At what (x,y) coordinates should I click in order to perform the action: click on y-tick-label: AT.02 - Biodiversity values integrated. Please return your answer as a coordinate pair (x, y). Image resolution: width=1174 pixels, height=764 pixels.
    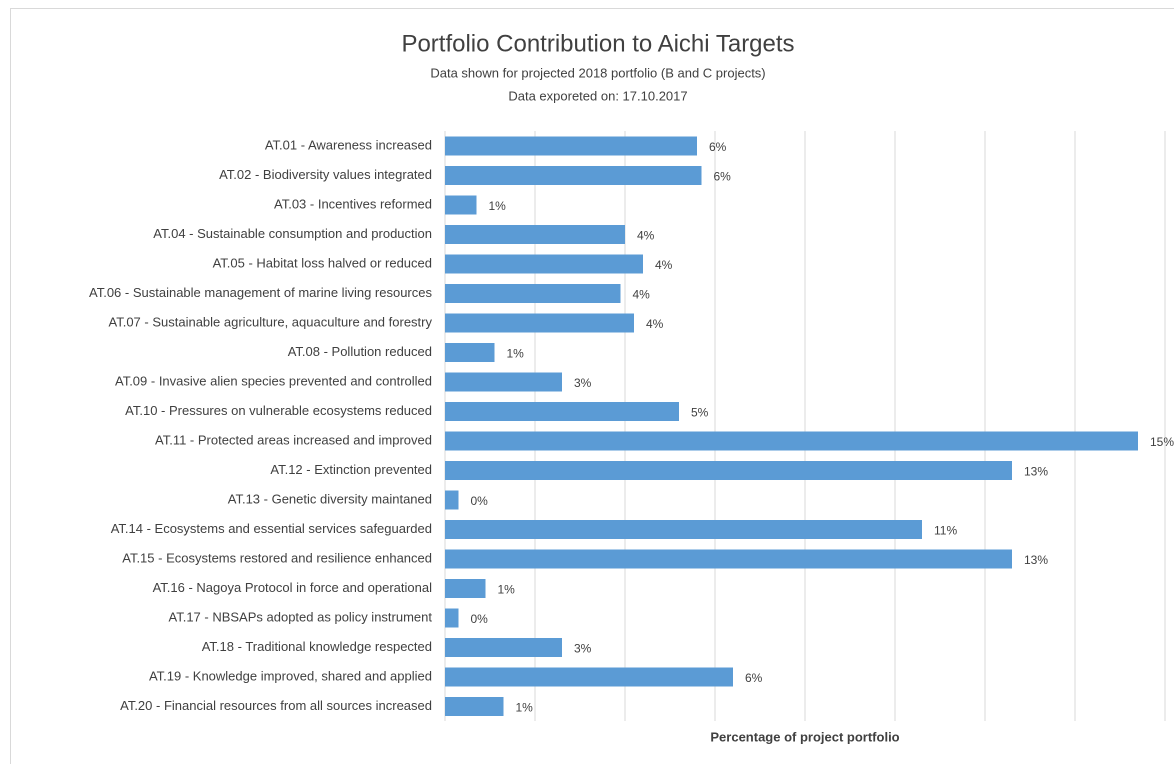
    Looking at the image, I should click on (325, 174).